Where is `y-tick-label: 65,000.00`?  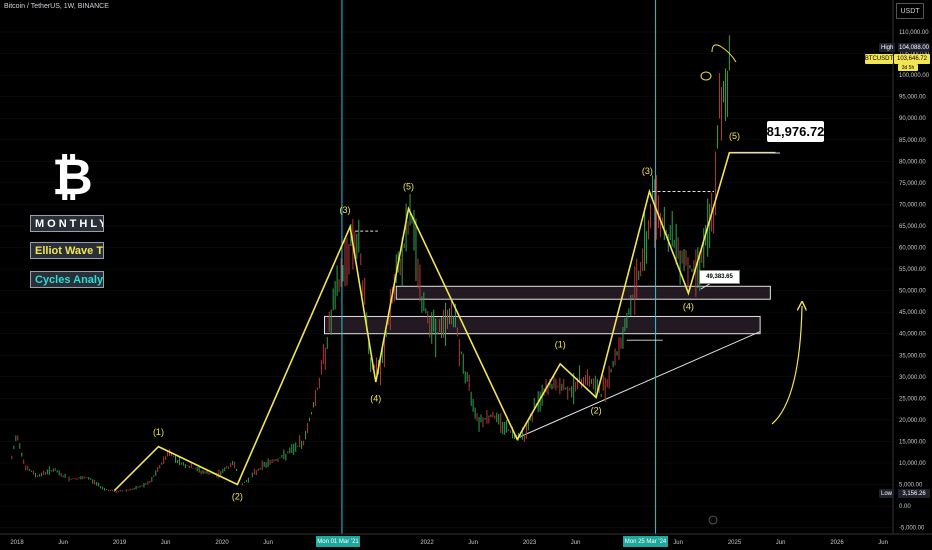
y-tick-label: 65,000.00 is located at coordinates (912, 227).